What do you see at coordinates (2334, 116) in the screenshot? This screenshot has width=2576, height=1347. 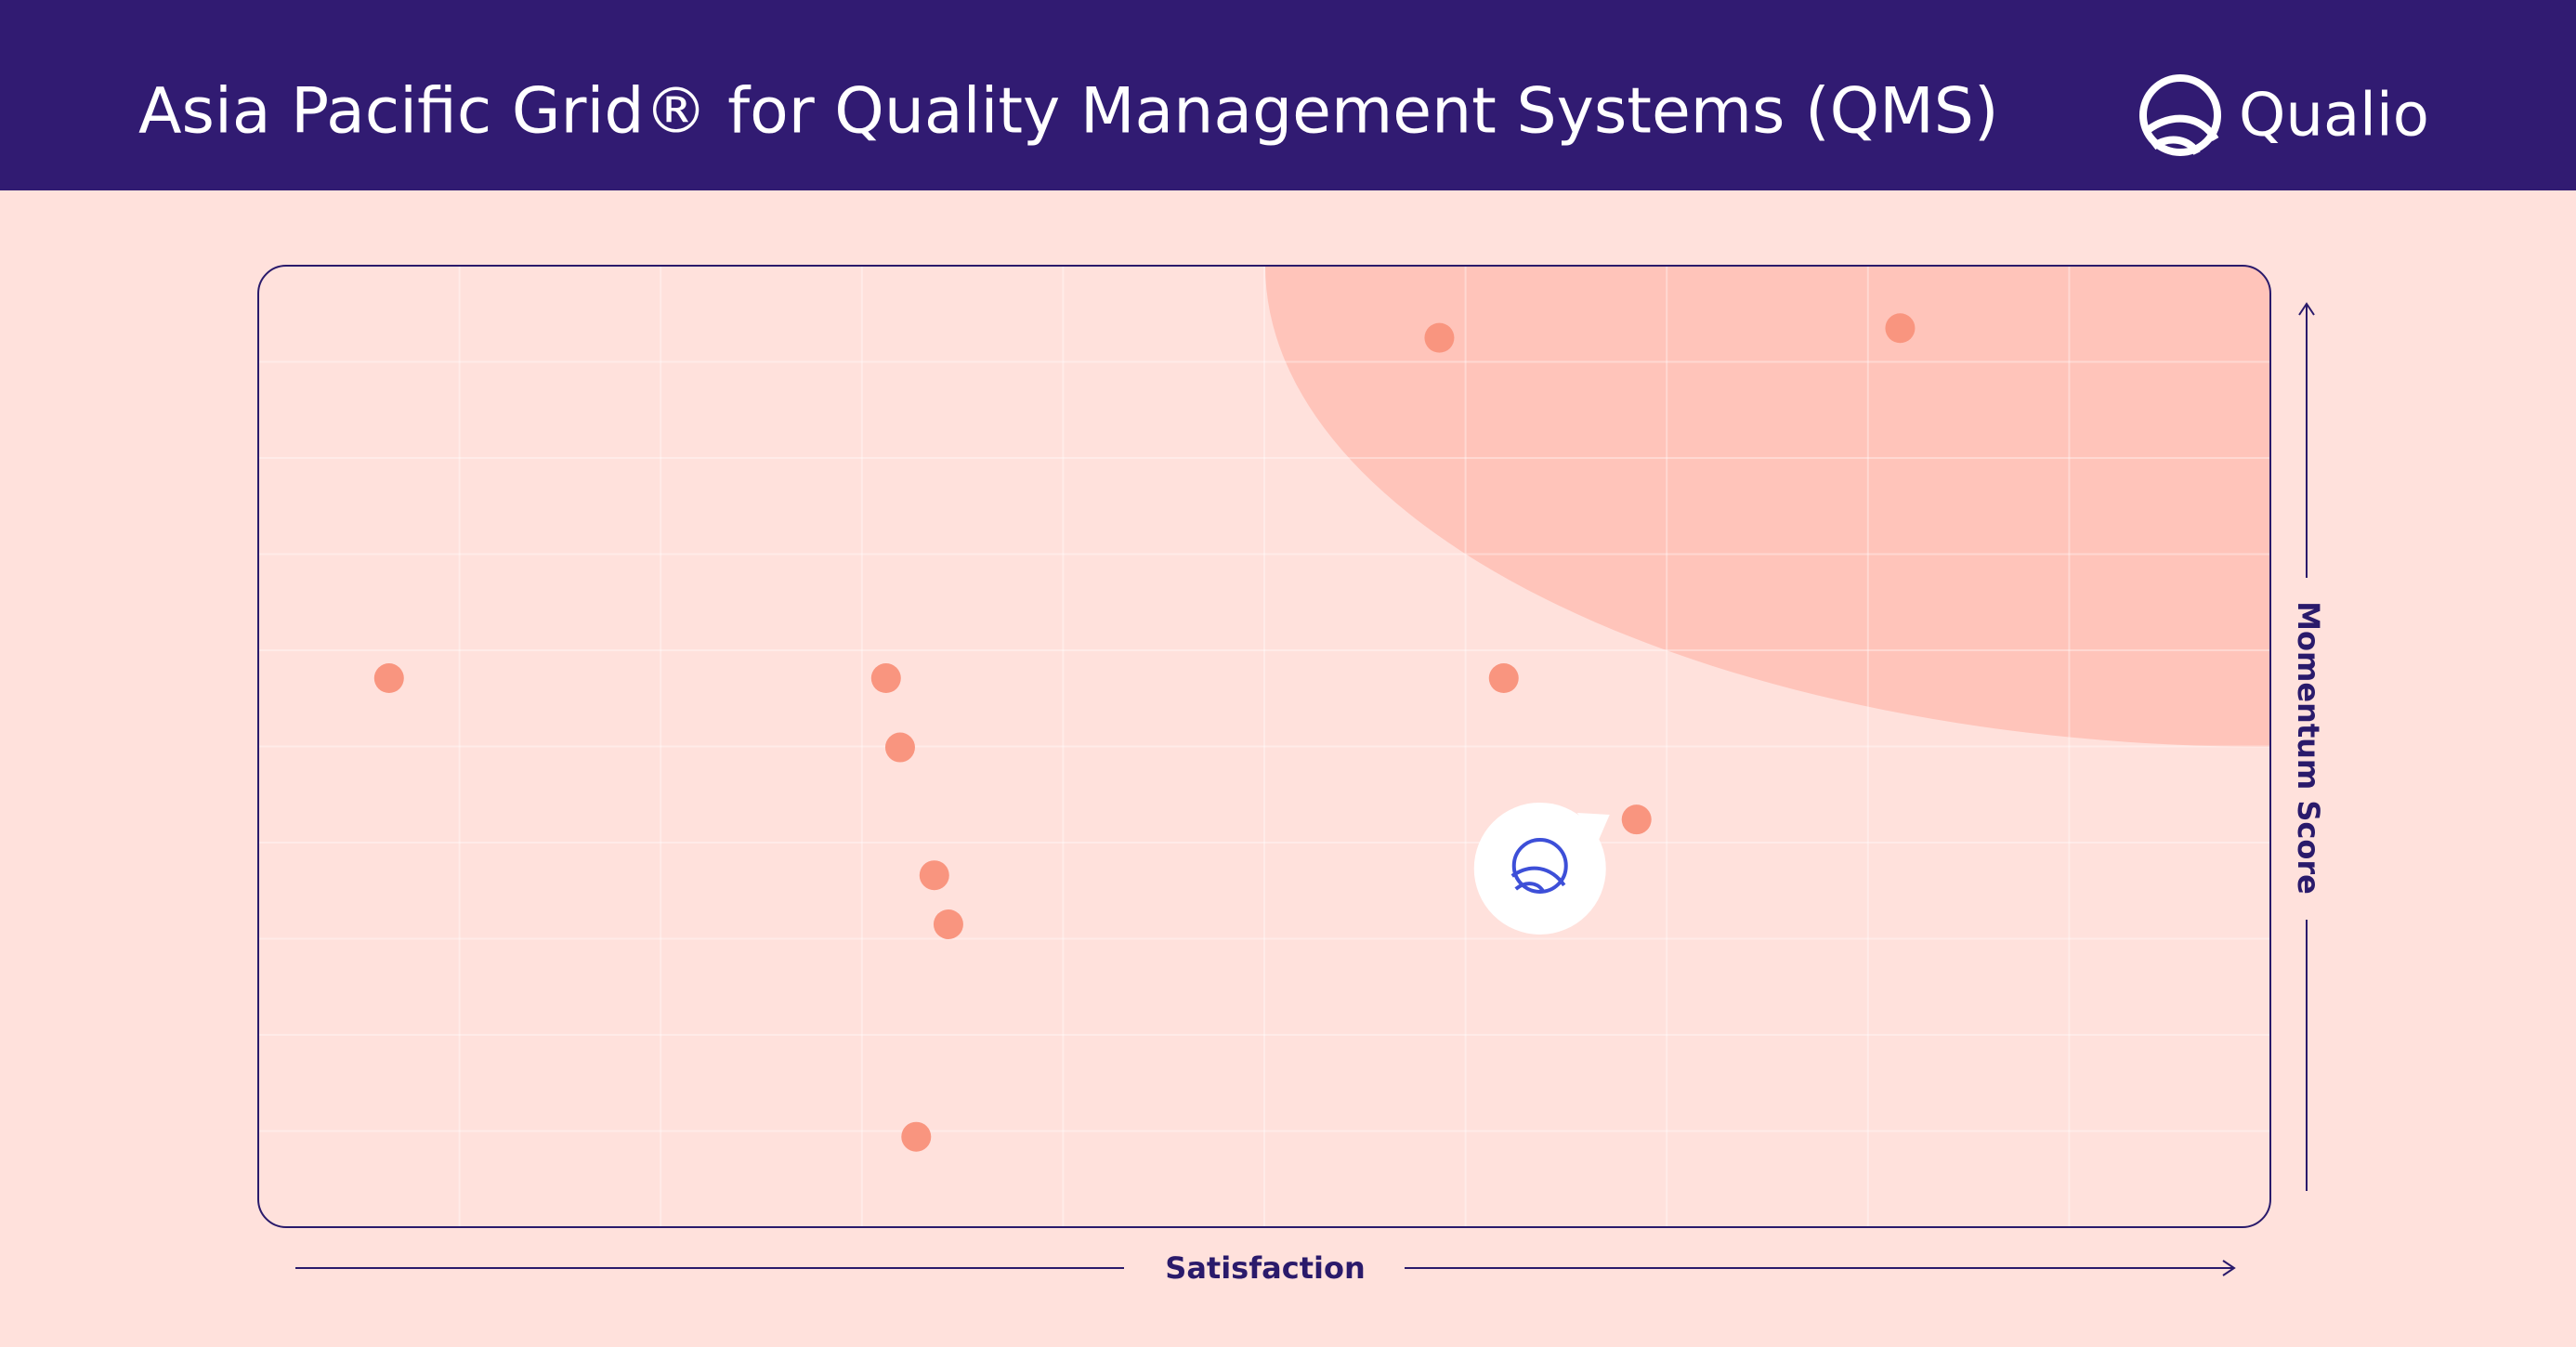 I see `brand-name: Qualio` at bounding box center [2334, 116].